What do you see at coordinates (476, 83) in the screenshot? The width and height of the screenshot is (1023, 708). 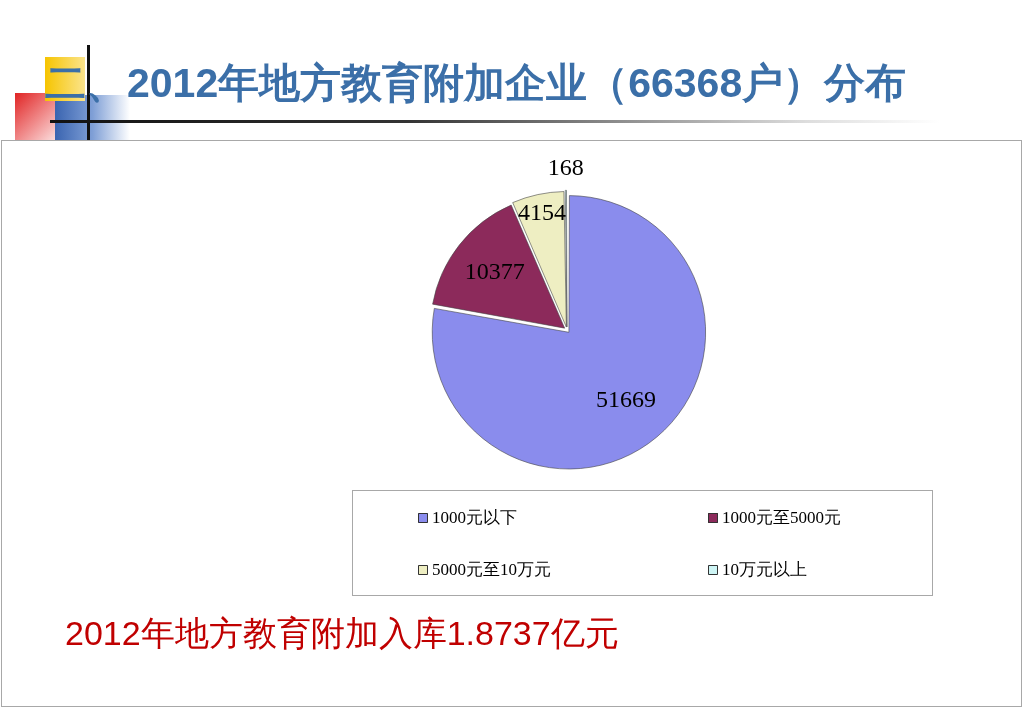 I see `chart-title: 二、2012年地方教育附加企业（66368户）分布` at bounding box center [476, 83].